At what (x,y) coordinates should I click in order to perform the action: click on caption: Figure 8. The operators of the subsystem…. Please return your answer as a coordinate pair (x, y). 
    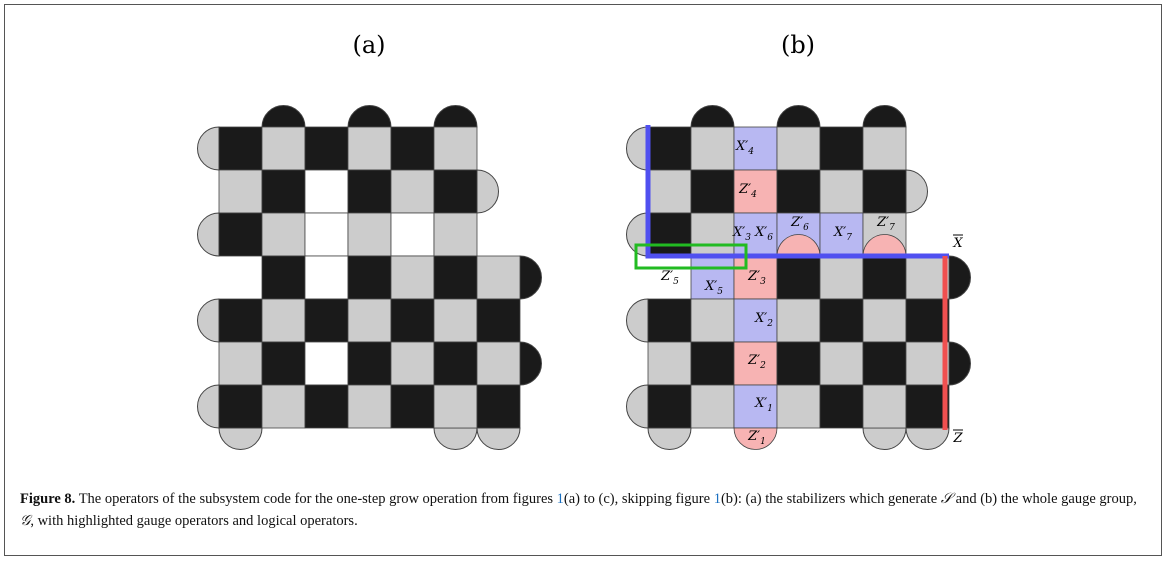
    Looking at the image, I should click on (580, 510).